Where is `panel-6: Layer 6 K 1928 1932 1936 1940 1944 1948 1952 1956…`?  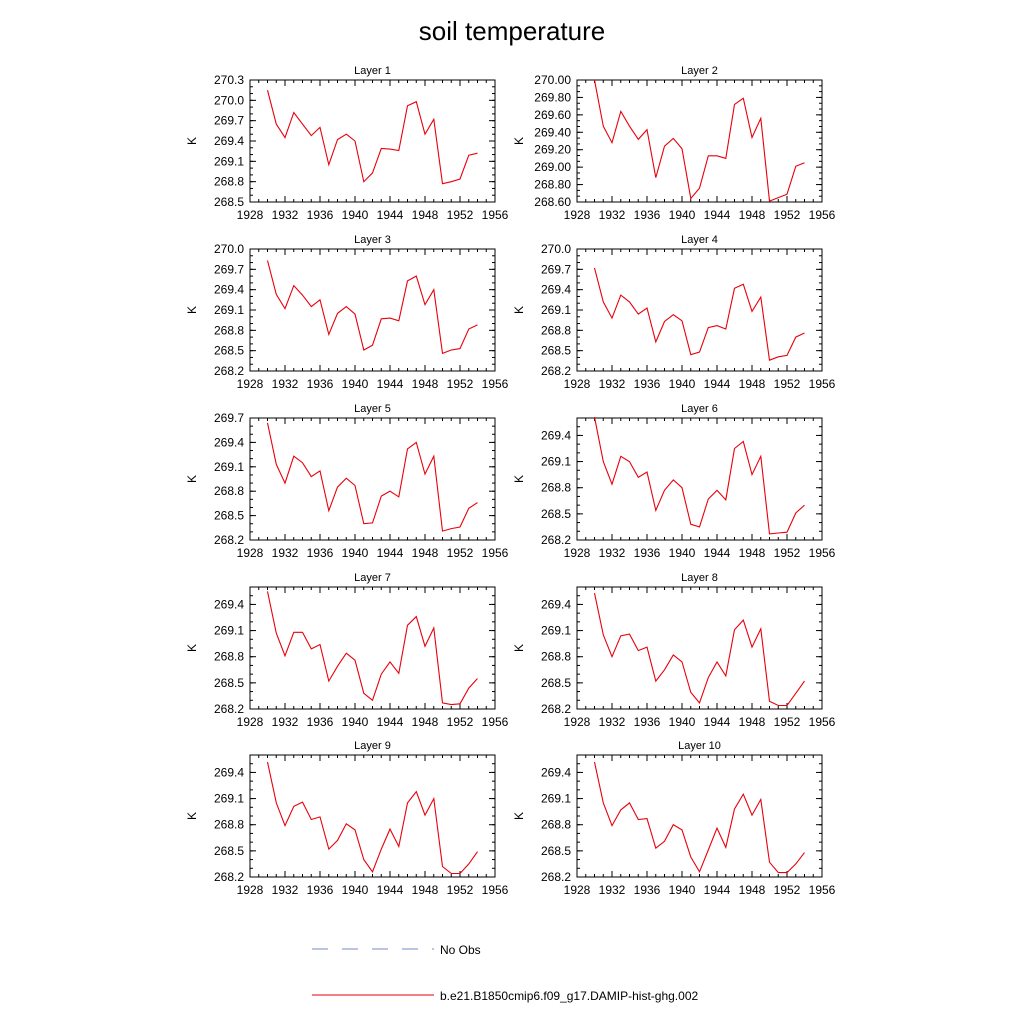 panel-6: Layer 6 K 1928 1932 1936 1940 1944 1948 1952 1956… is located at coordinates (674, 481).